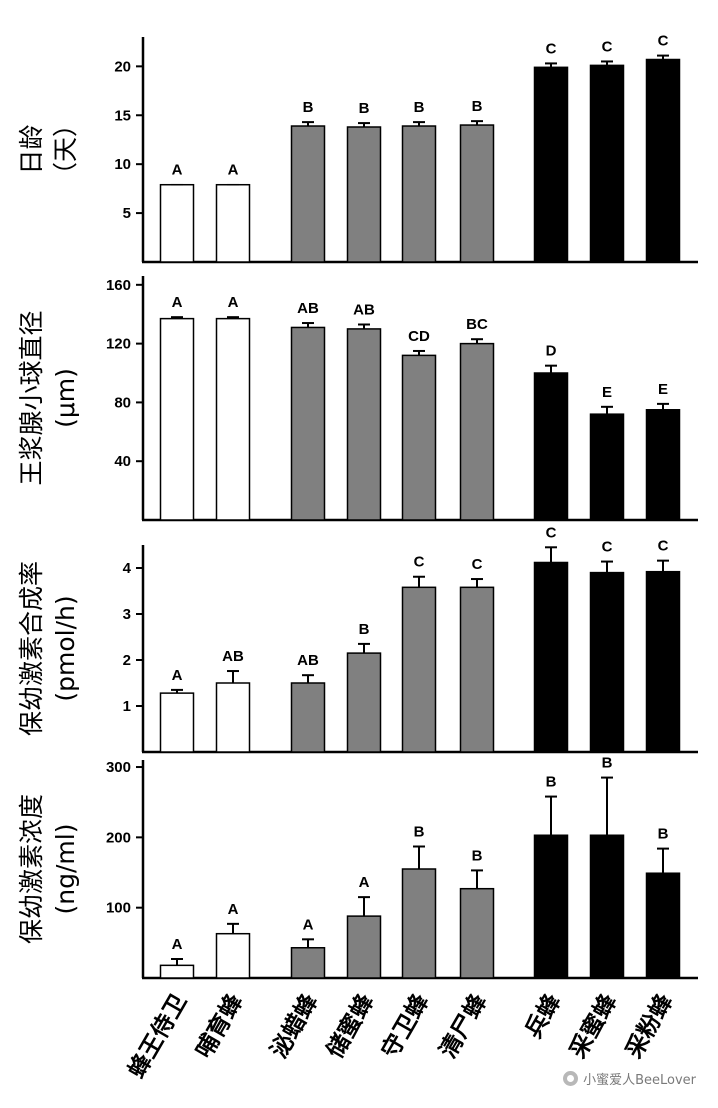 Image resolution: width=718 pixels, height=1108 pixels. What do you see at coordinates (551, 351) in the screenshot?
I see `significance-label: D` at bounding box center [551, 351].